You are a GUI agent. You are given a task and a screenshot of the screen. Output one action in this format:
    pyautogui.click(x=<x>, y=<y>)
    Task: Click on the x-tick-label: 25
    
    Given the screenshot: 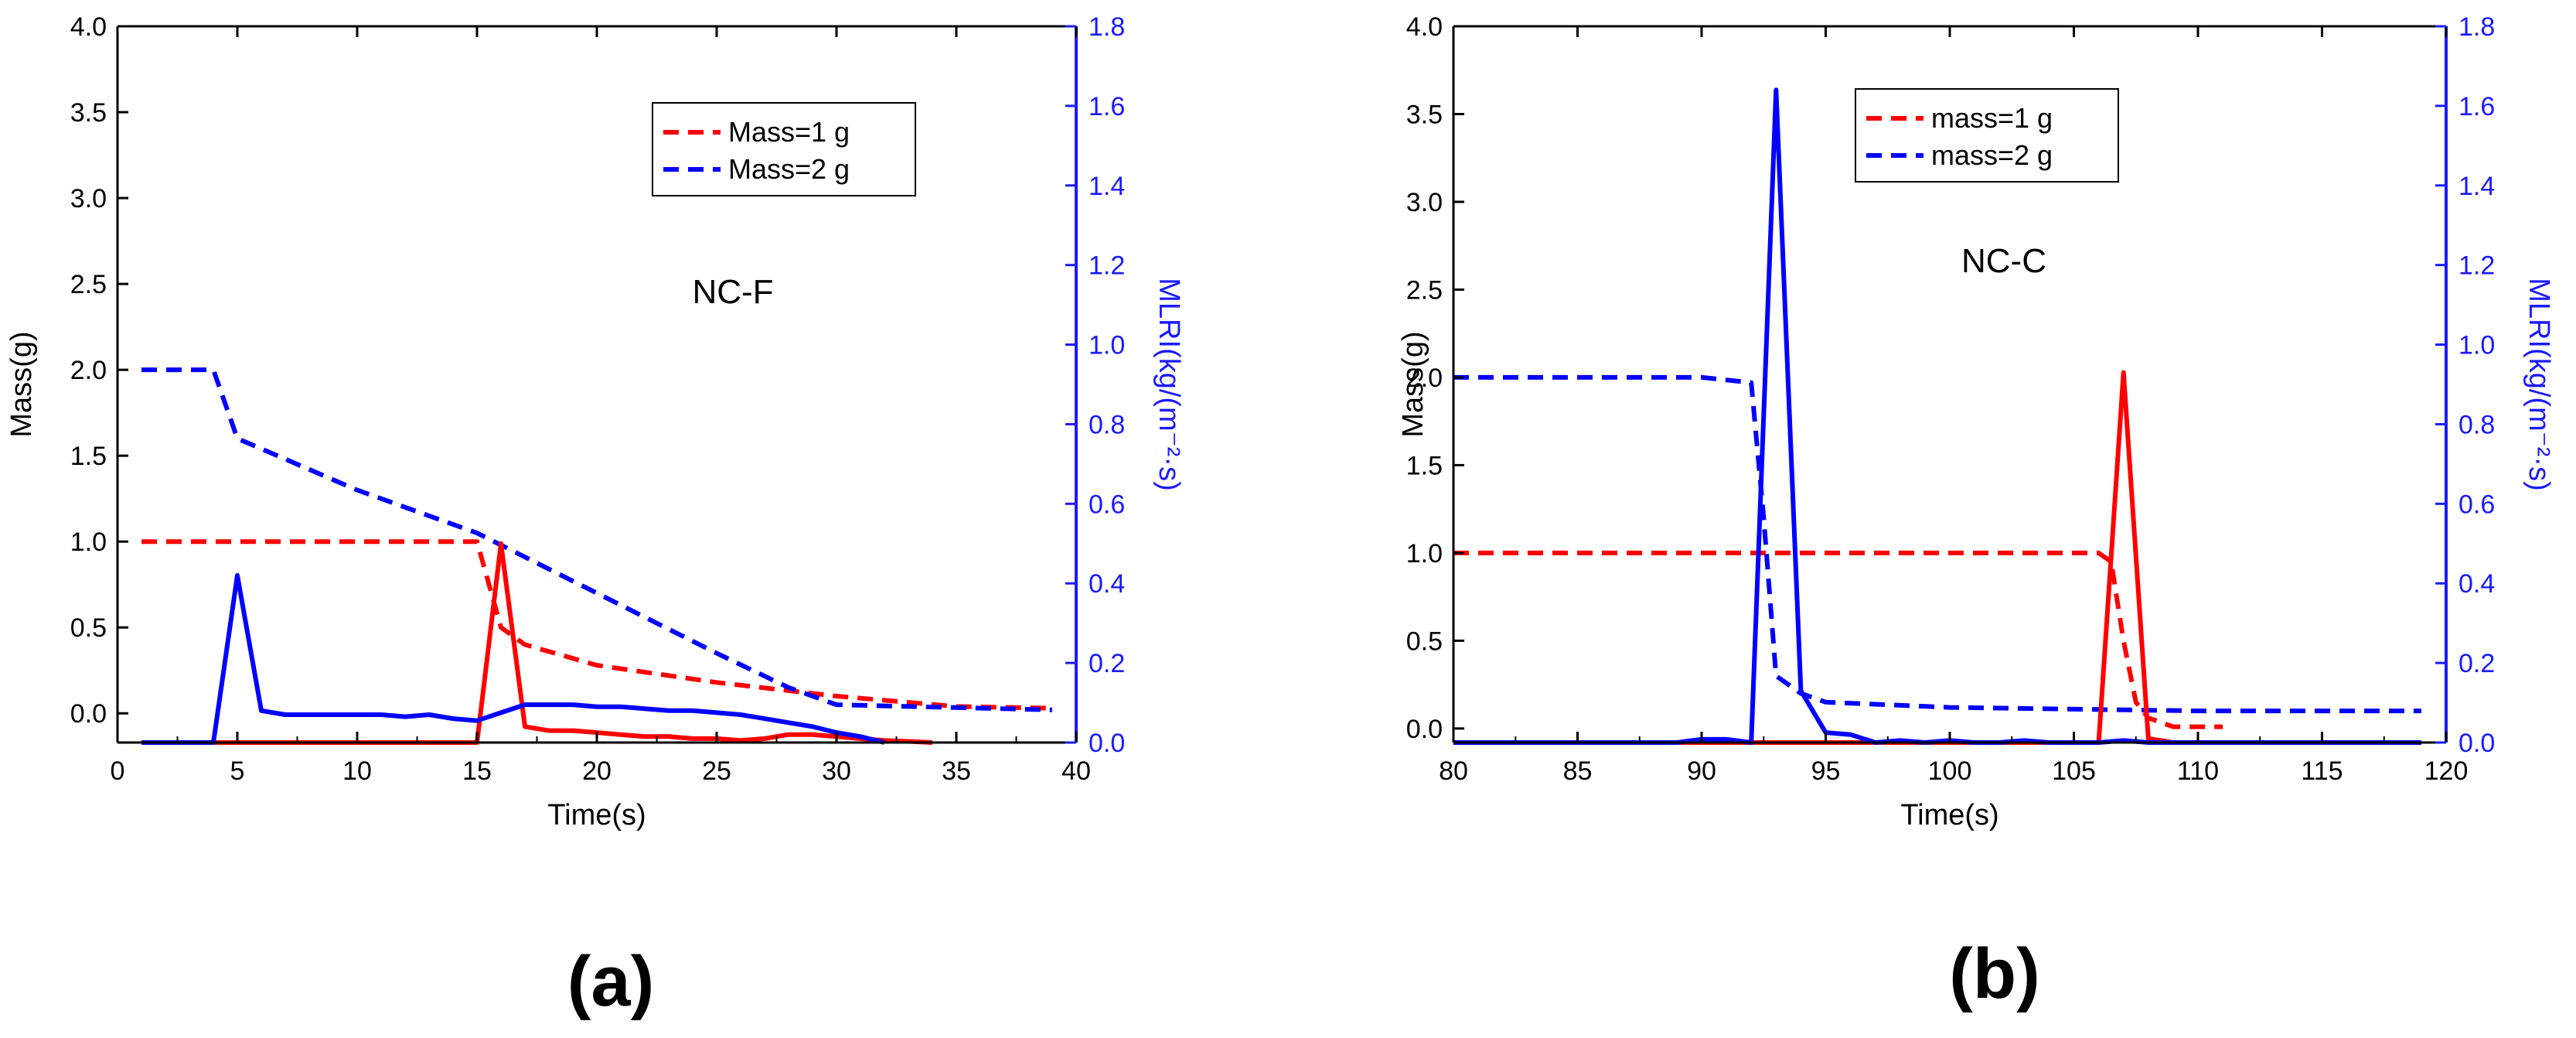 What is the action you would take?
    pyautogui.click(x=716, y=771)
    